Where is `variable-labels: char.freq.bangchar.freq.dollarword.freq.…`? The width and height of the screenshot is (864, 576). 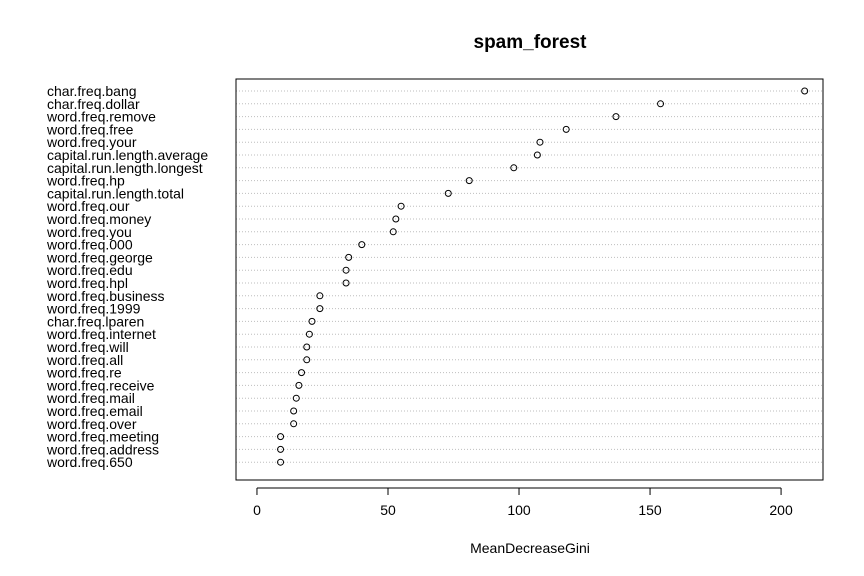 variable-labels: char.freq.bangchar.freq.dollarword.freq.… is located at coordinates (127, 276).